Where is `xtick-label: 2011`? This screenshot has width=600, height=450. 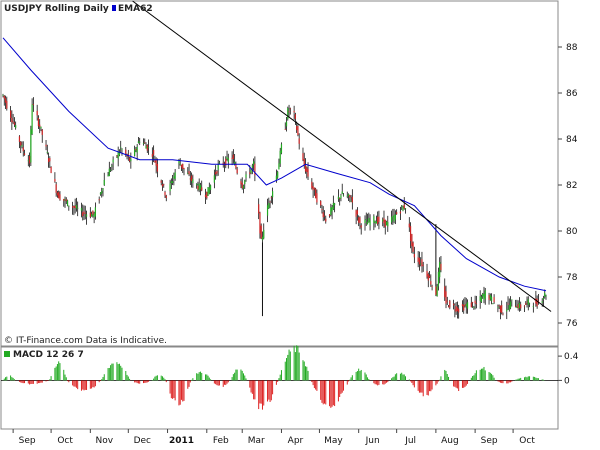 xtick-label: 2011 is located at coordinates (181, 441).